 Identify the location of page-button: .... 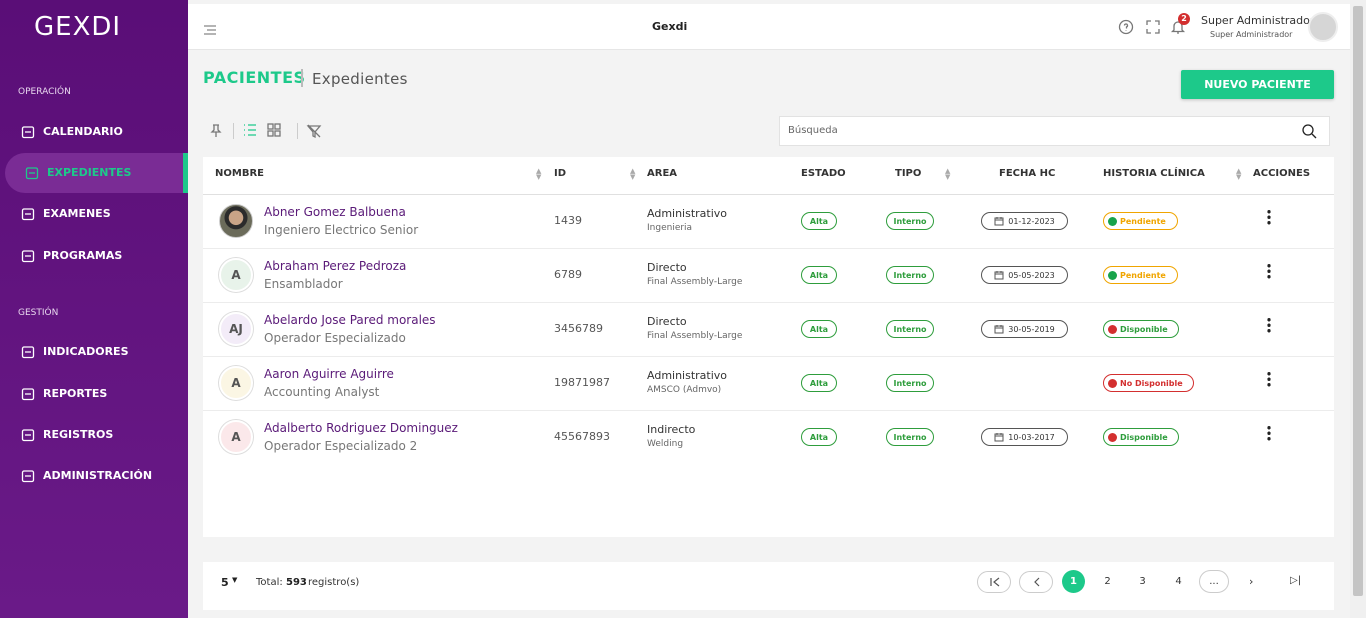
(1214, 581).